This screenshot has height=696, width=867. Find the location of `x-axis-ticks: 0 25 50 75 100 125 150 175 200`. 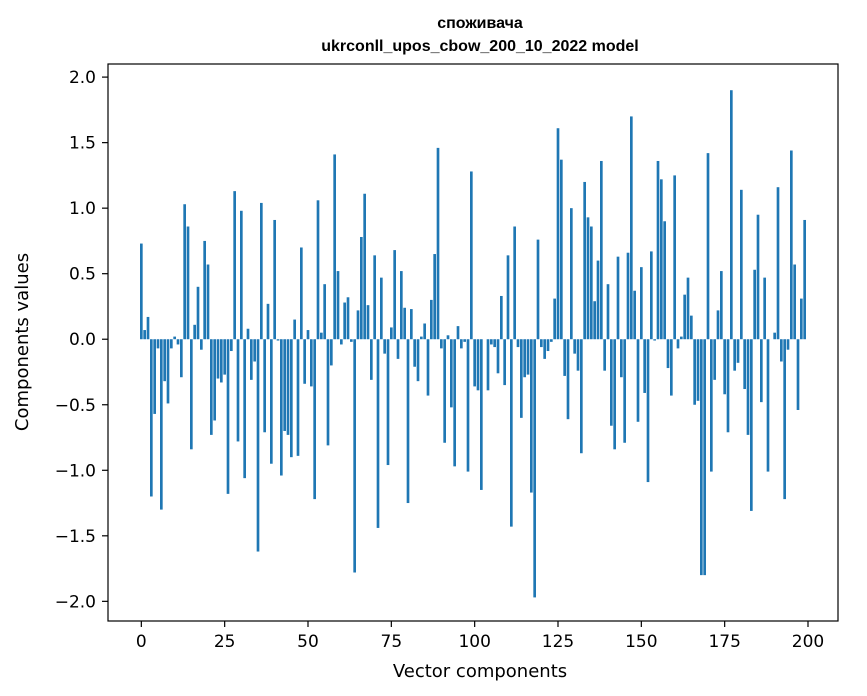

x-axis-ticks: 0 25 50 75 100 125 150 175 200 is located at coordinates (480, 636).